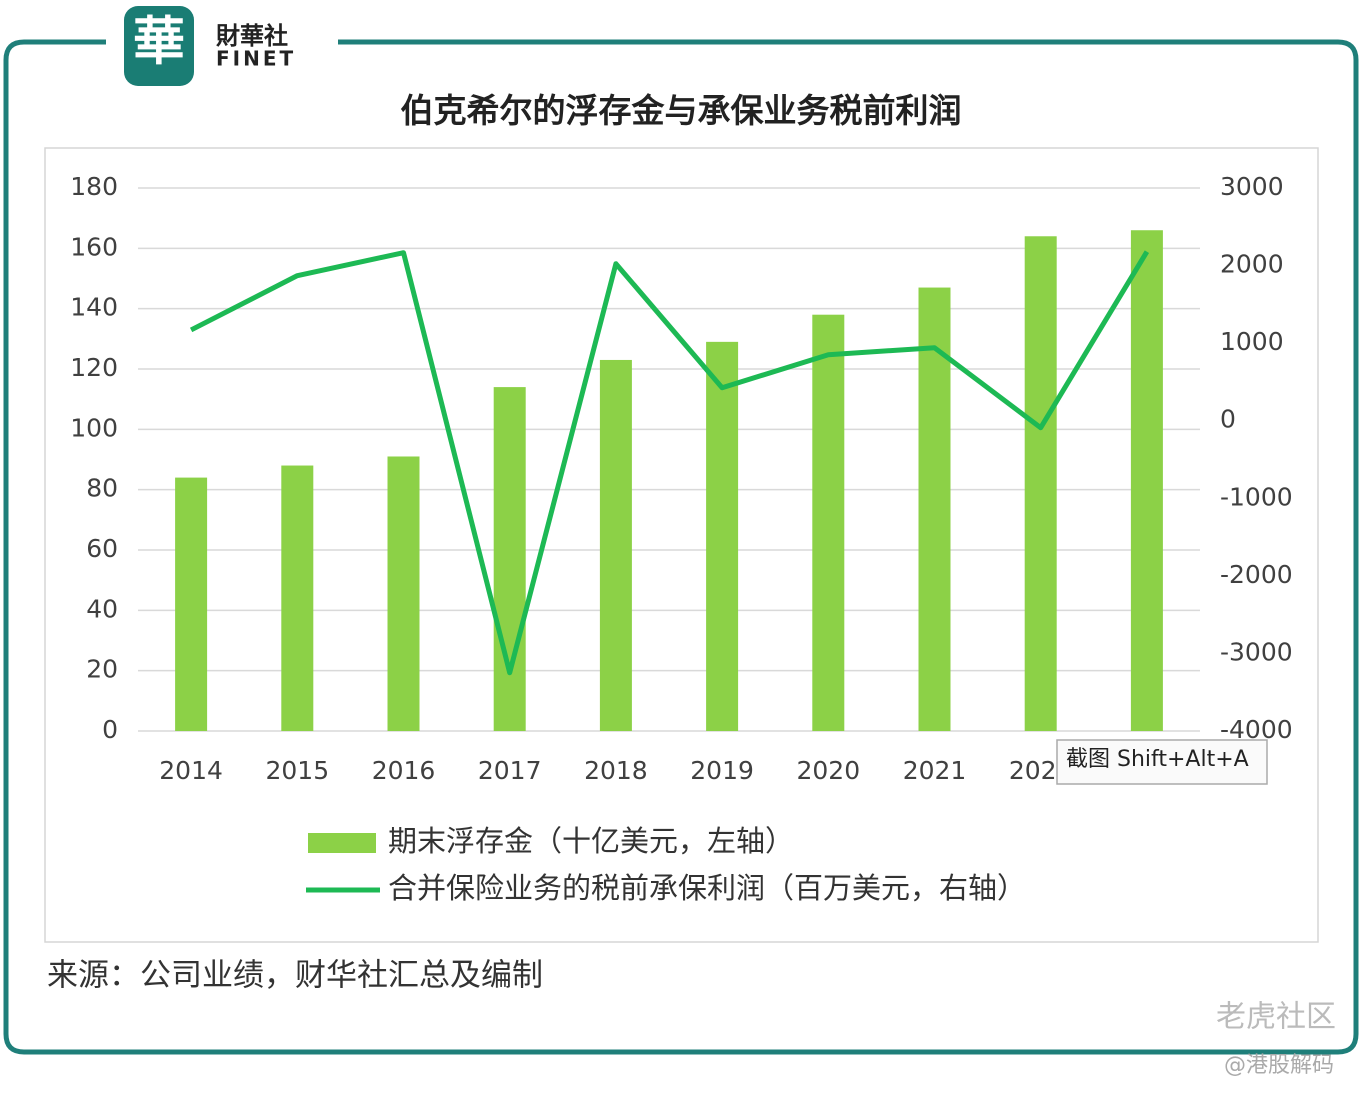  I want to click on source: 来源：公司业绩，财华社汇总及编制, so click(295, 976).